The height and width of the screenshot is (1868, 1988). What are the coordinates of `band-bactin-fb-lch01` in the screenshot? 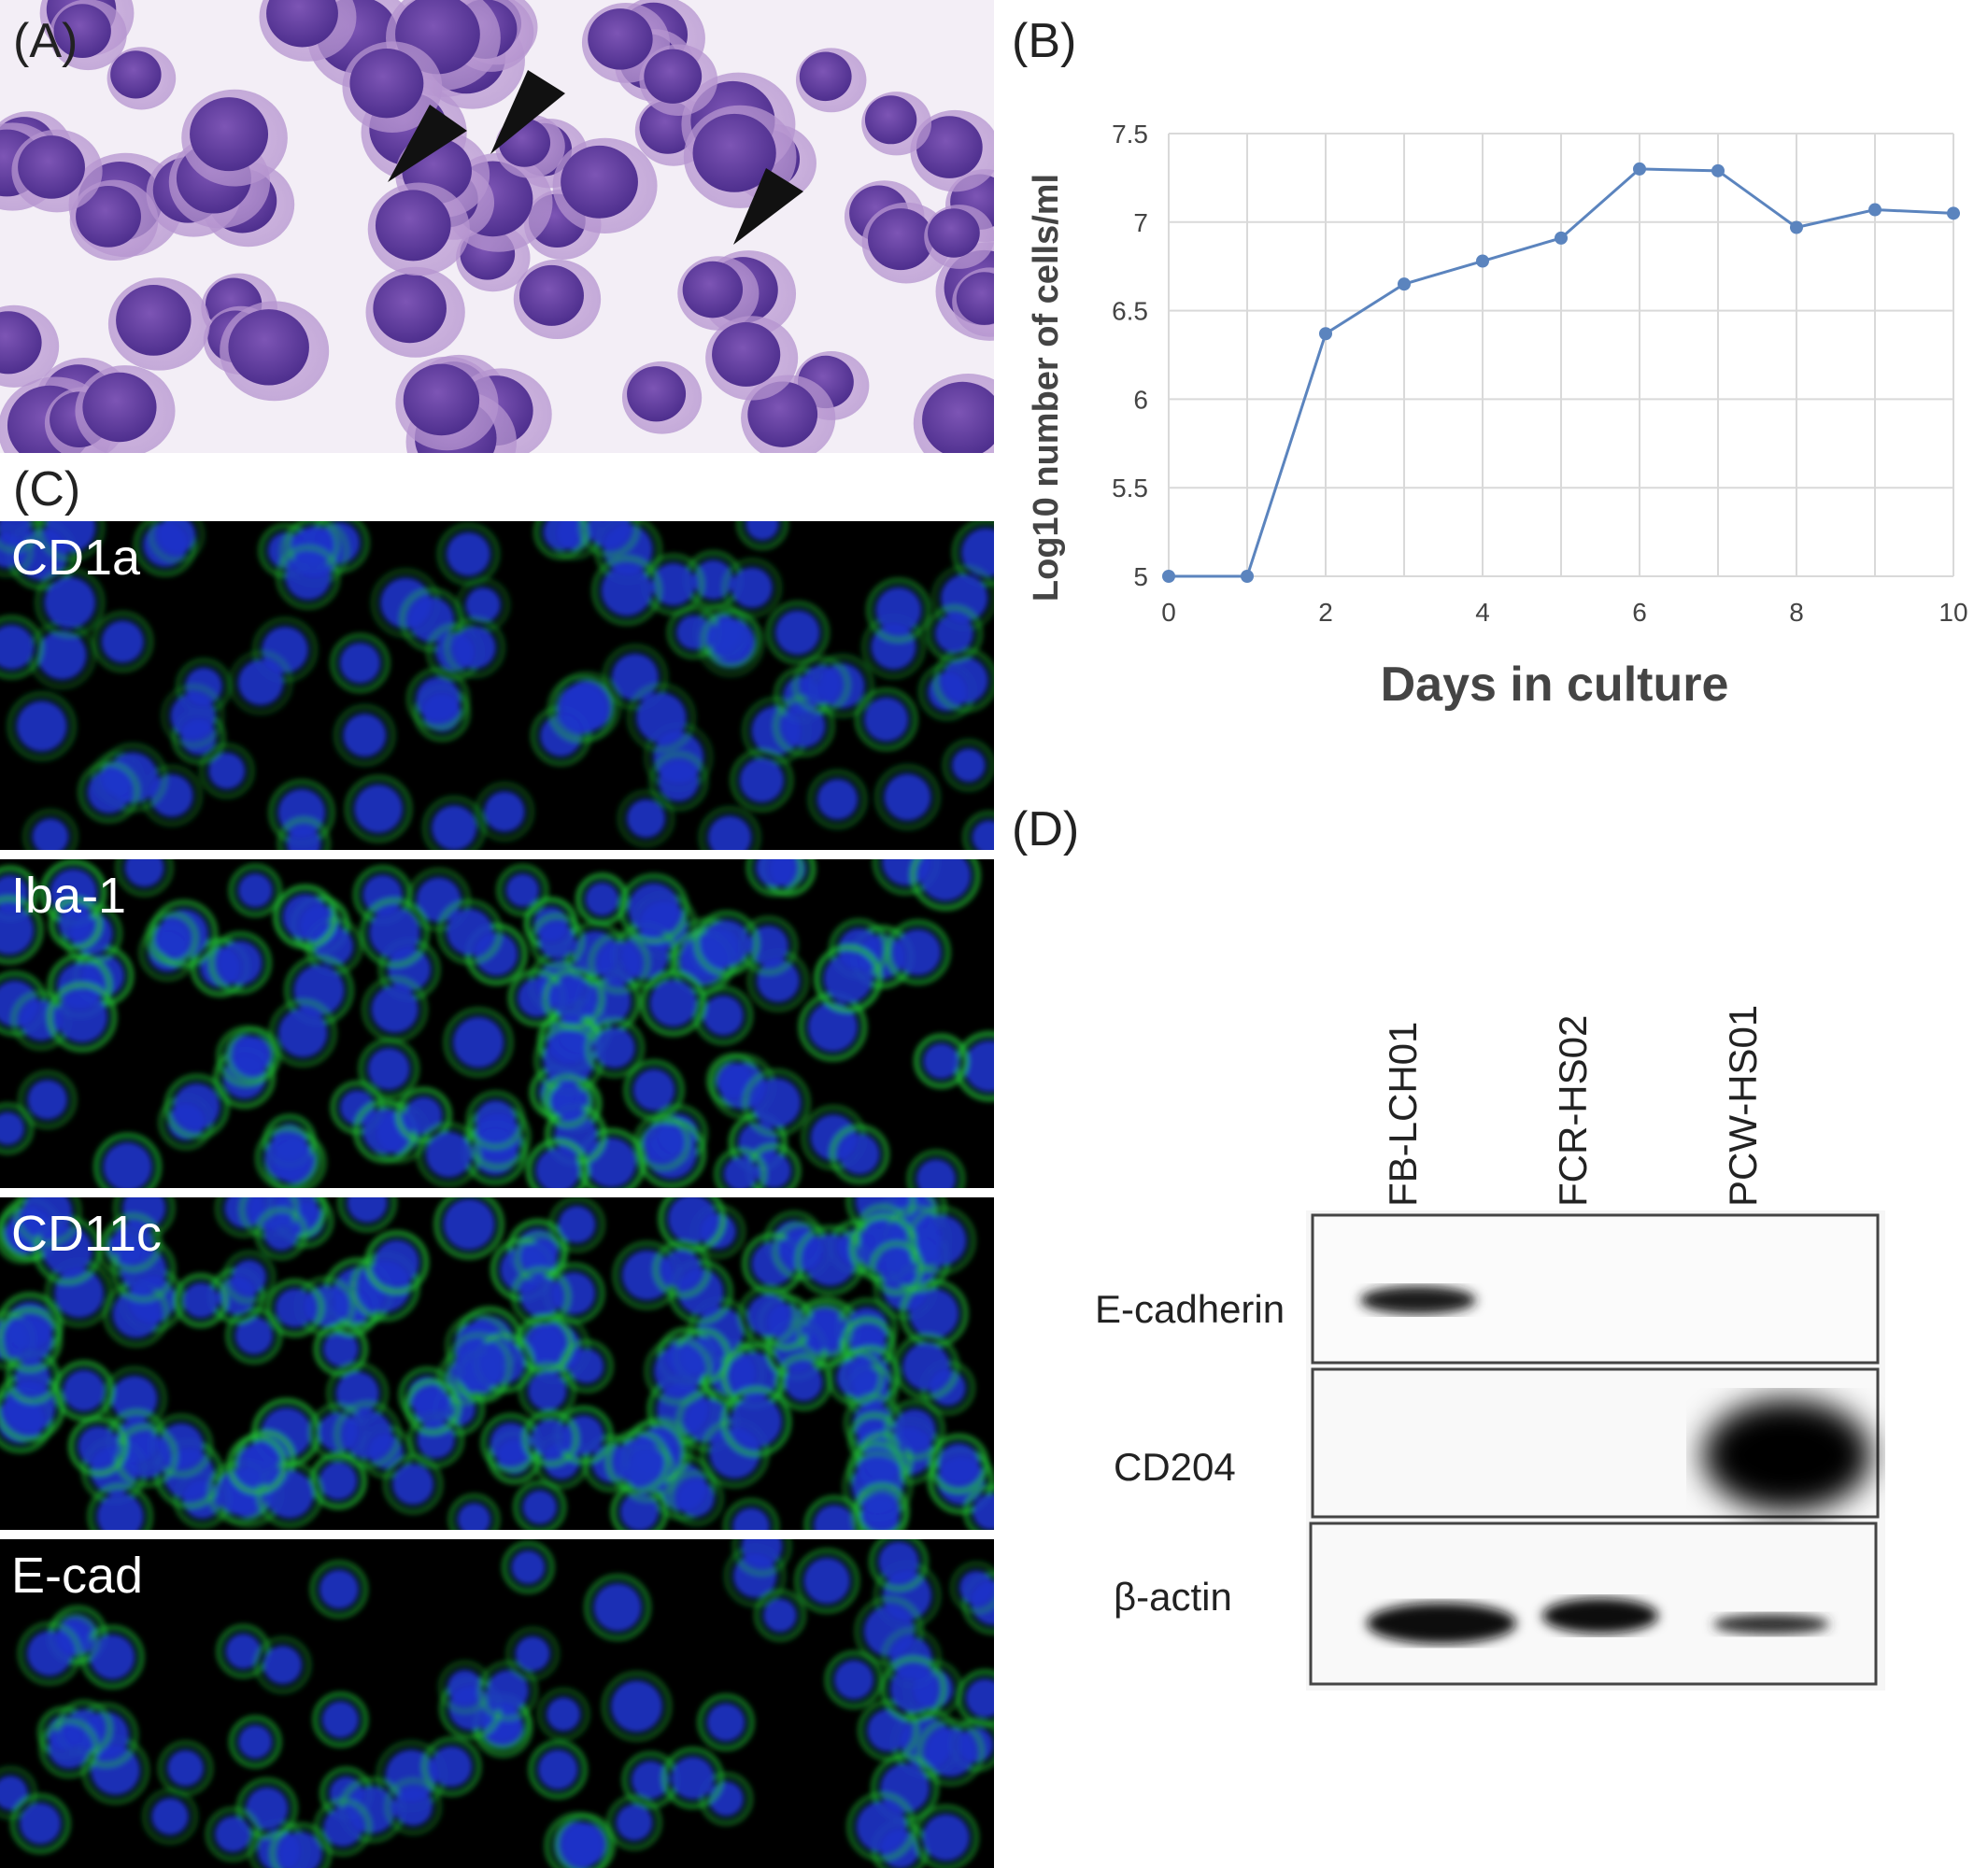 It's located at (1441, 1624).